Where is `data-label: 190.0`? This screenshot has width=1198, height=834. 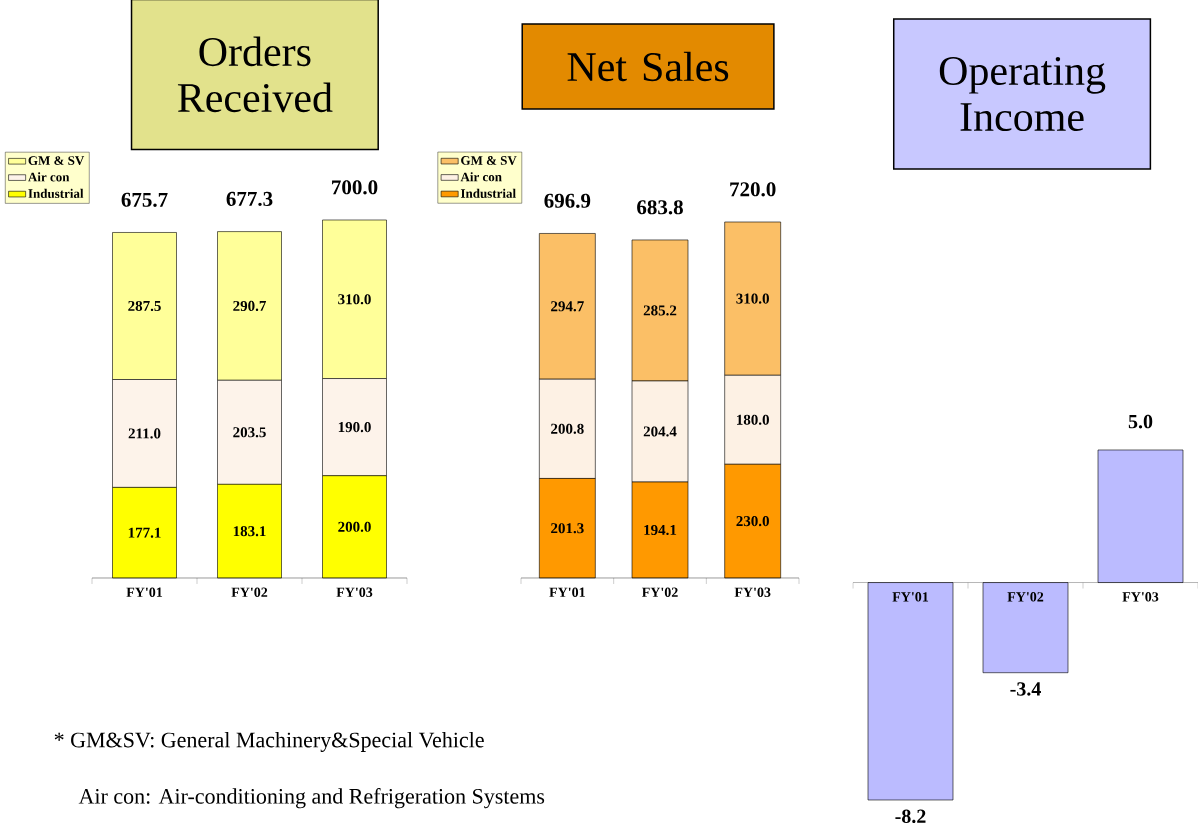
data-label: 190.0 is located at coordinates (354, 427).